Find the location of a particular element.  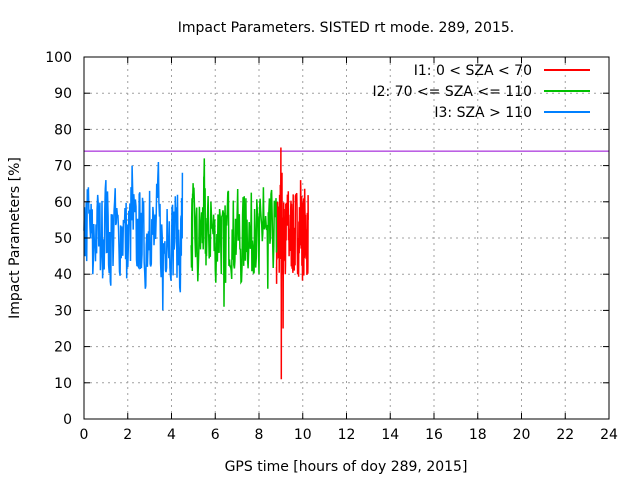

x-tick-label: 22 is located at coordinates (565, 435).